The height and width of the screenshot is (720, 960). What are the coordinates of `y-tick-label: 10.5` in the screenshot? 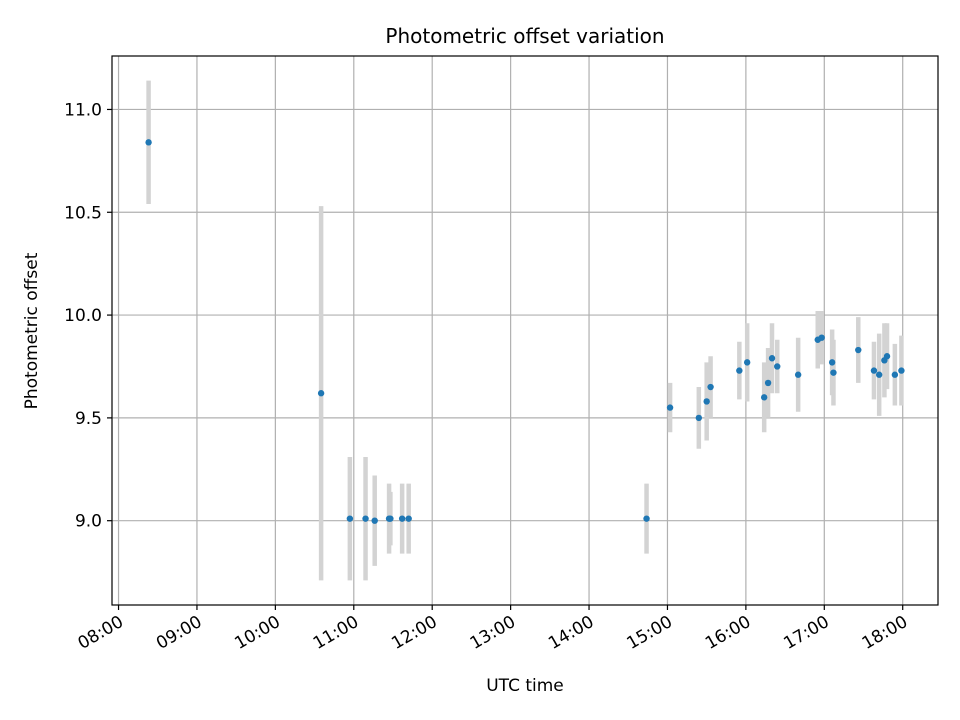 It's located at (83, 213).